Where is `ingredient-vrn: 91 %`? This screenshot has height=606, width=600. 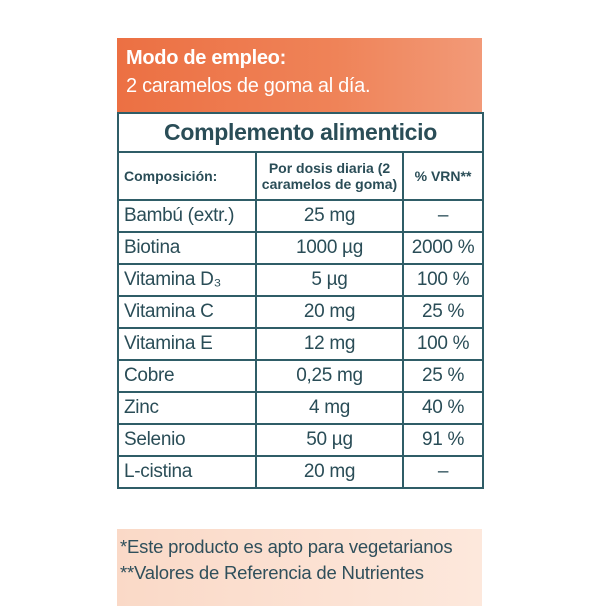 ingredient-vrn: 91 % is located at coordinates (443, 440).